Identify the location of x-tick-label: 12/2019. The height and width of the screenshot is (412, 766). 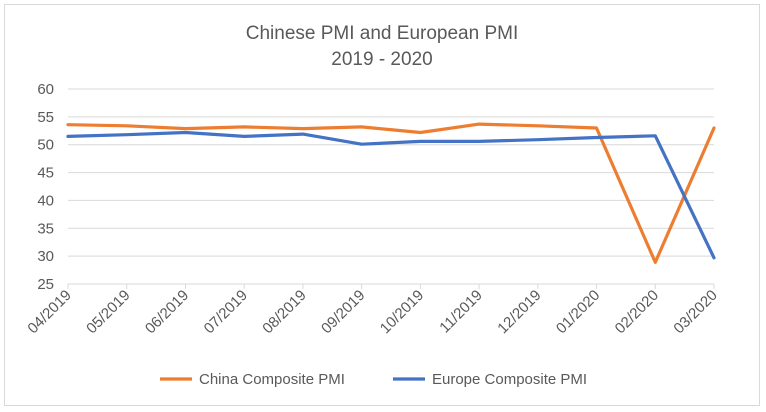
(519, 312).